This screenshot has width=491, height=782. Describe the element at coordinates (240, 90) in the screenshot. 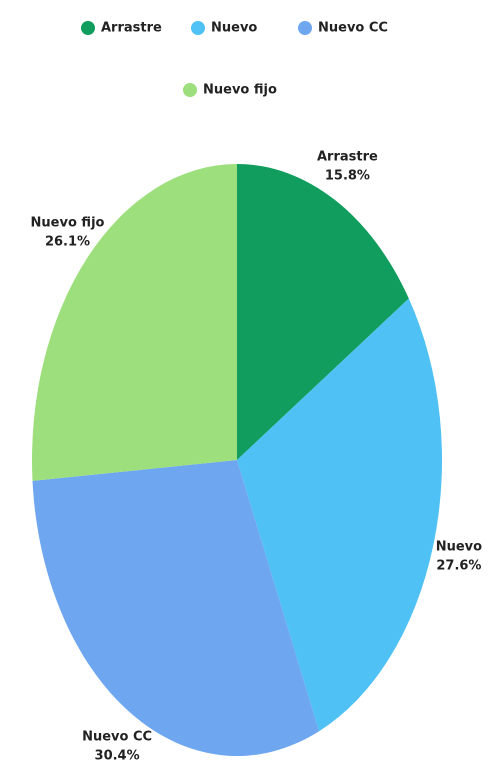

I see `legend-label: Nuevo fijo` at that location.